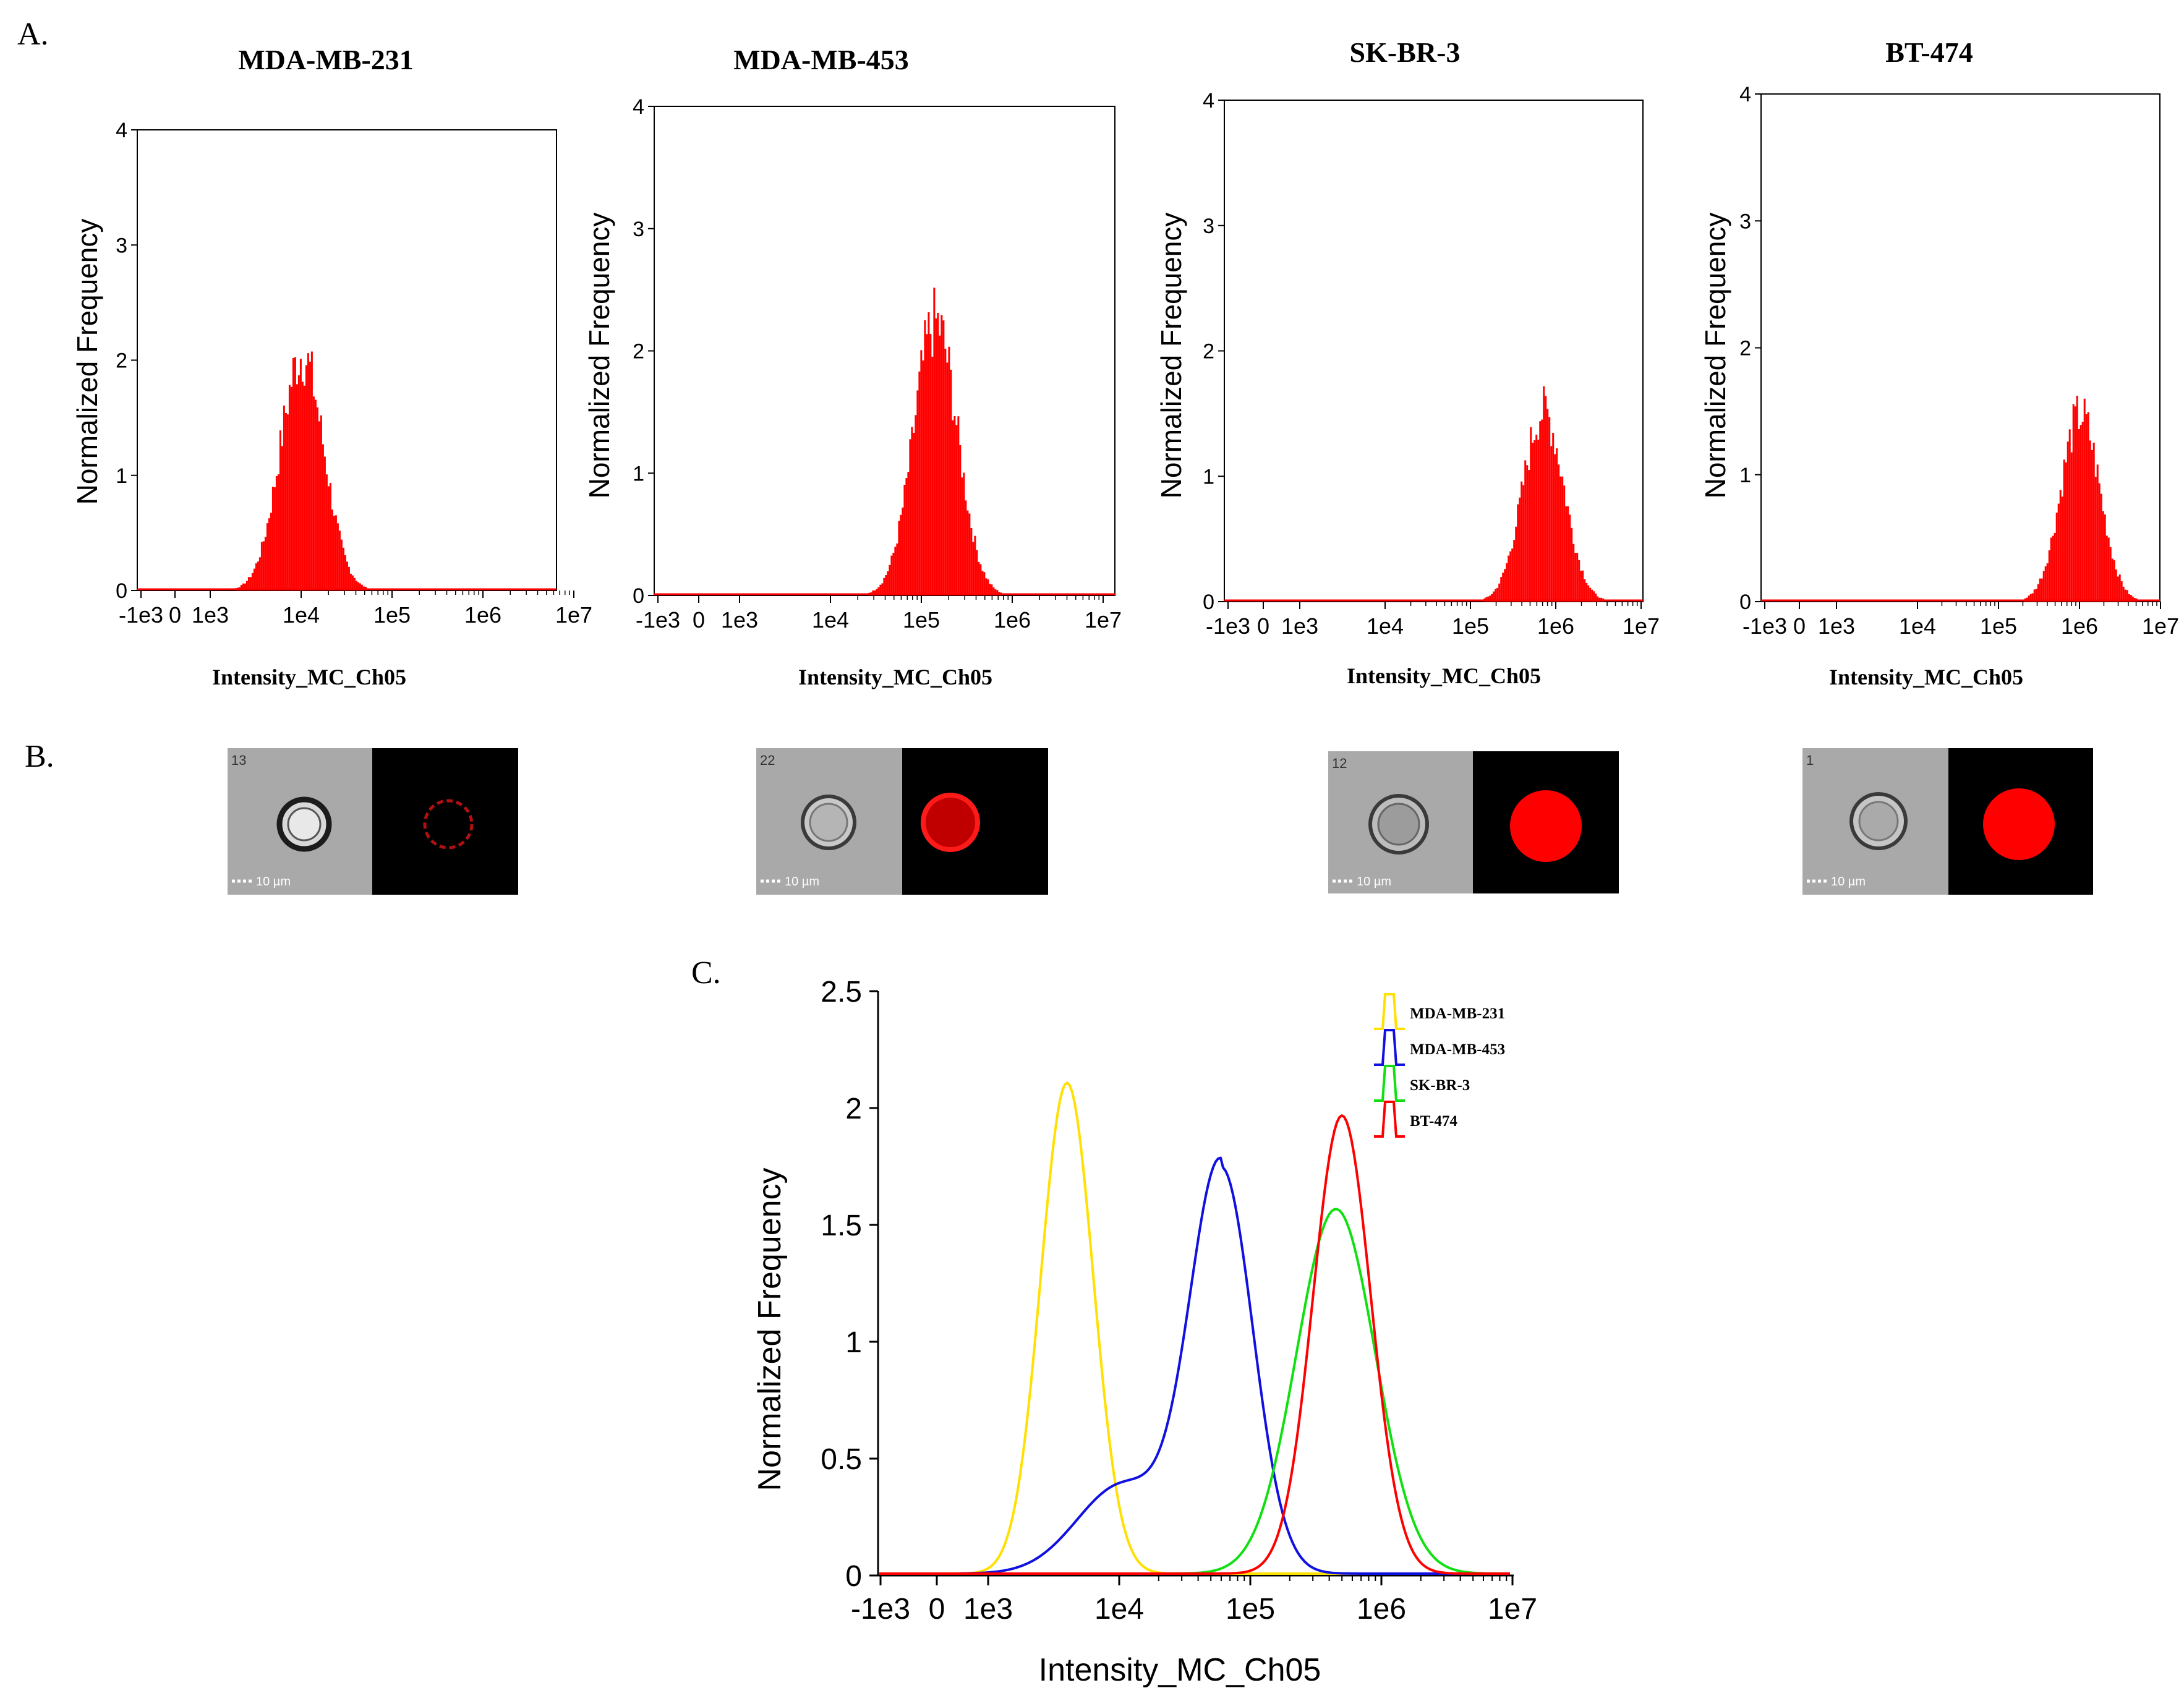 The width and height of the screenshot is (2184, 1701). Describe the element at coordinates (770, 1329) in the screenshot. I see `overlay-ylabel: Normalized Frequency` at that location.